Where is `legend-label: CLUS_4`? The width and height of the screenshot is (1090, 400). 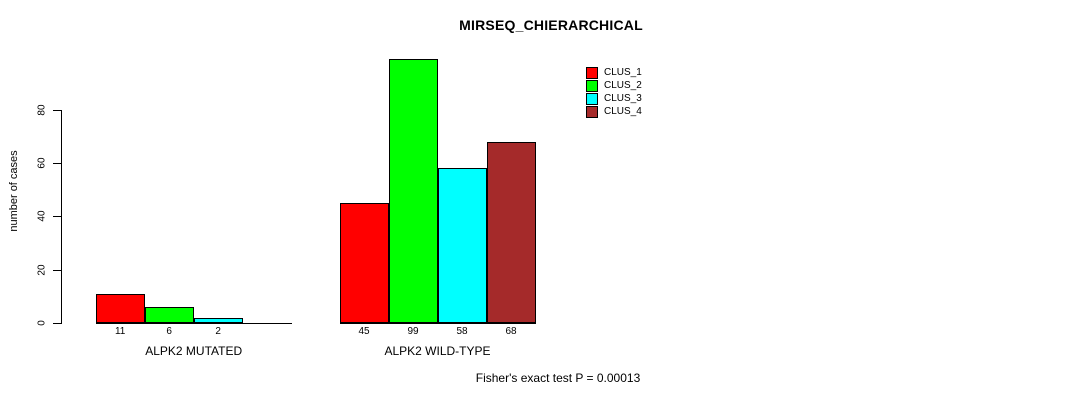 legend-label: CLUS_4 is located at coordinates (623, 112).